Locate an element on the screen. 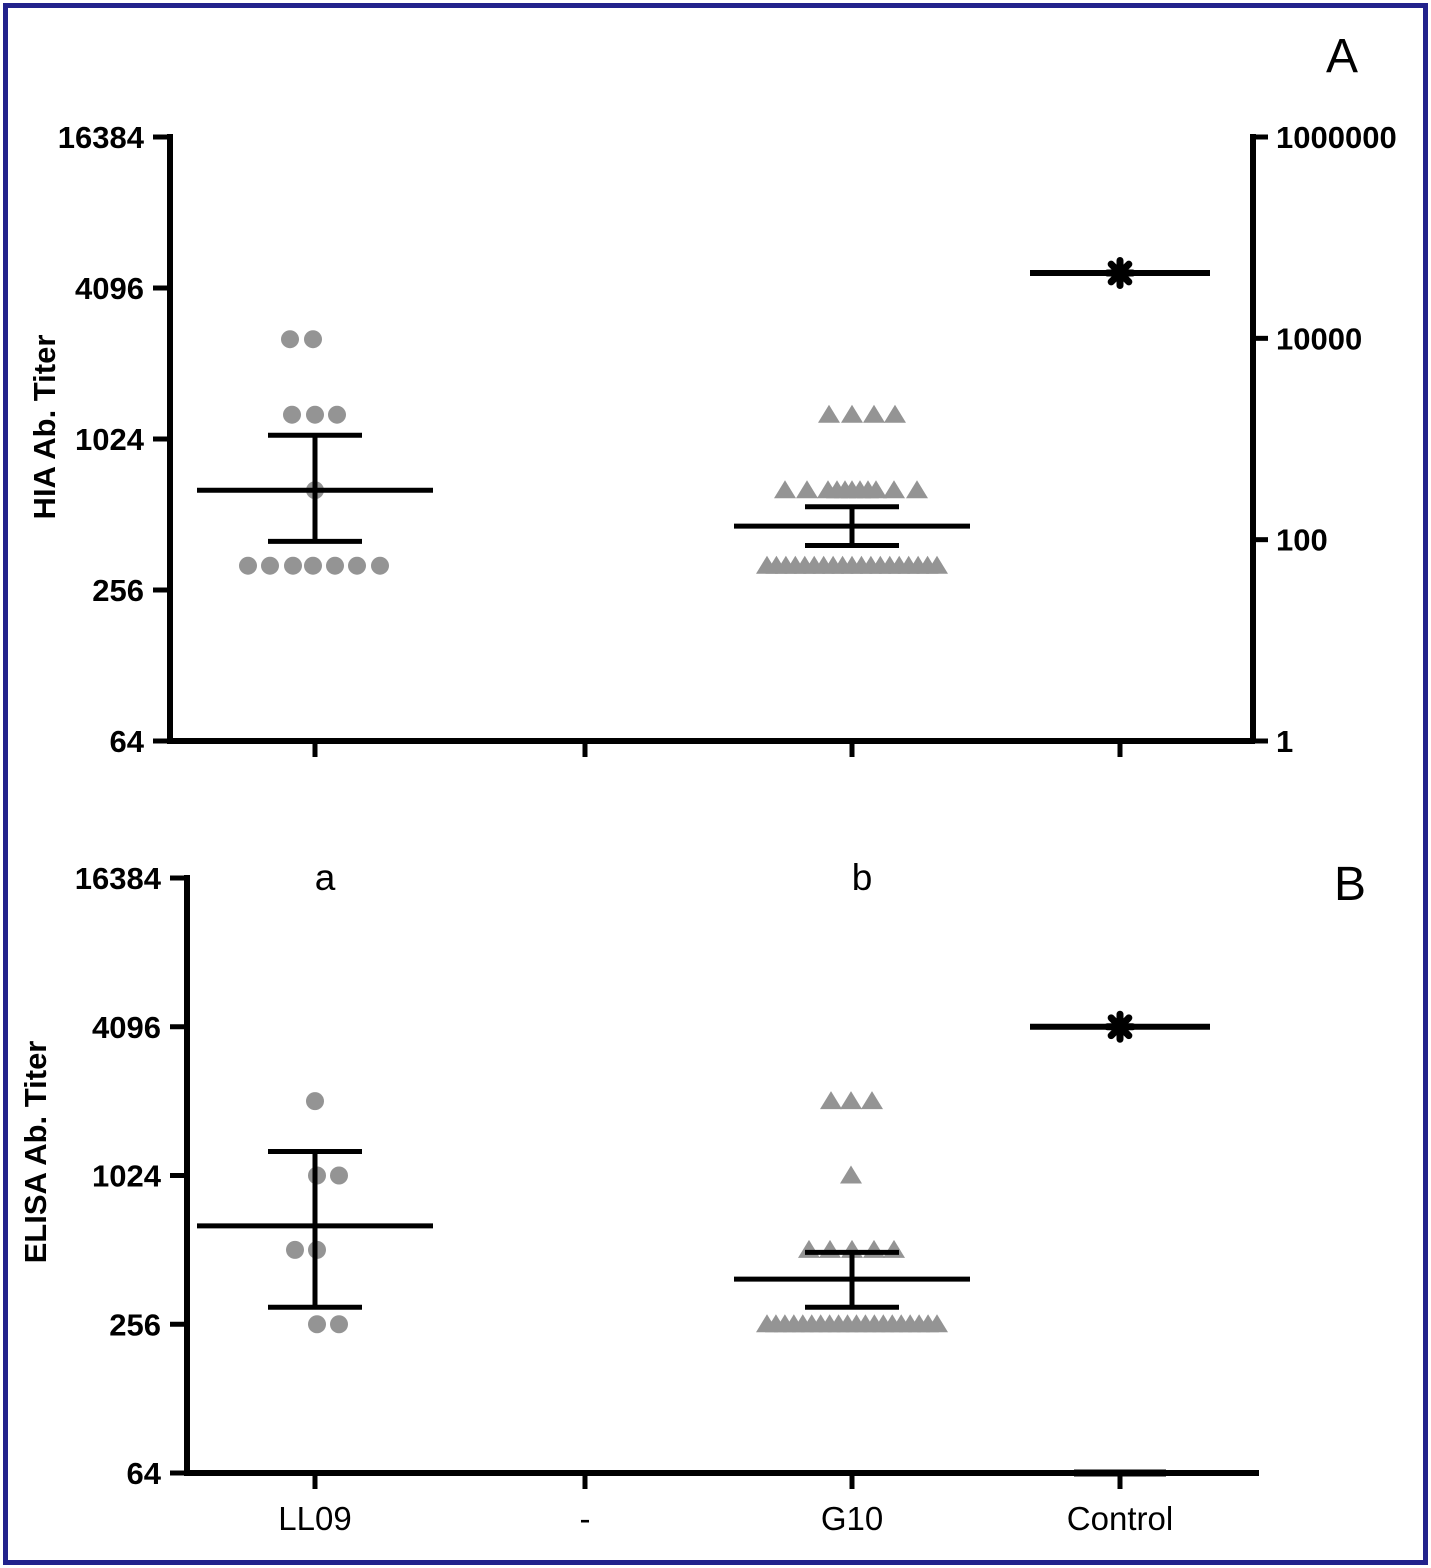 The height and width of the screenshot is (1568, 1431). x-tick-label: - is located at coordinates (585, 1518).